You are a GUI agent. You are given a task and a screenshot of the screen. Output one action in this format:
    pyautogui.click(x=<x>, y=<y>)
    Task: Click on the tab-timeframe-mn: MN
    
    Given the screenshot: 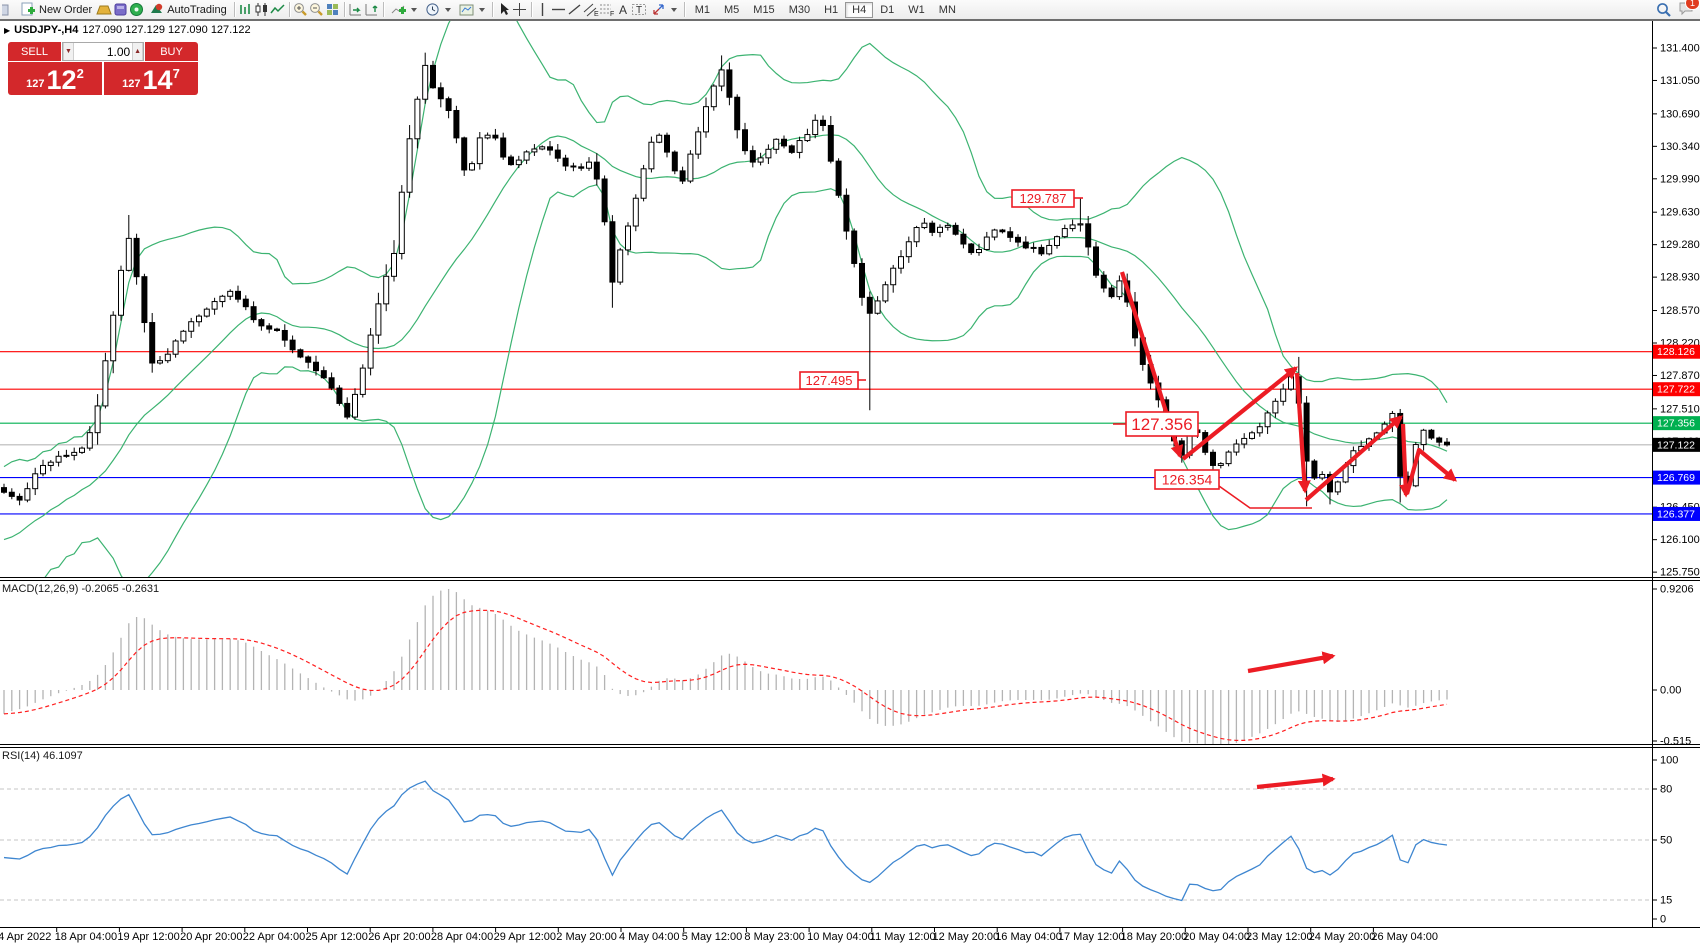 What is the action you would take?
    pyautogui.click(x=947, y=9)
    